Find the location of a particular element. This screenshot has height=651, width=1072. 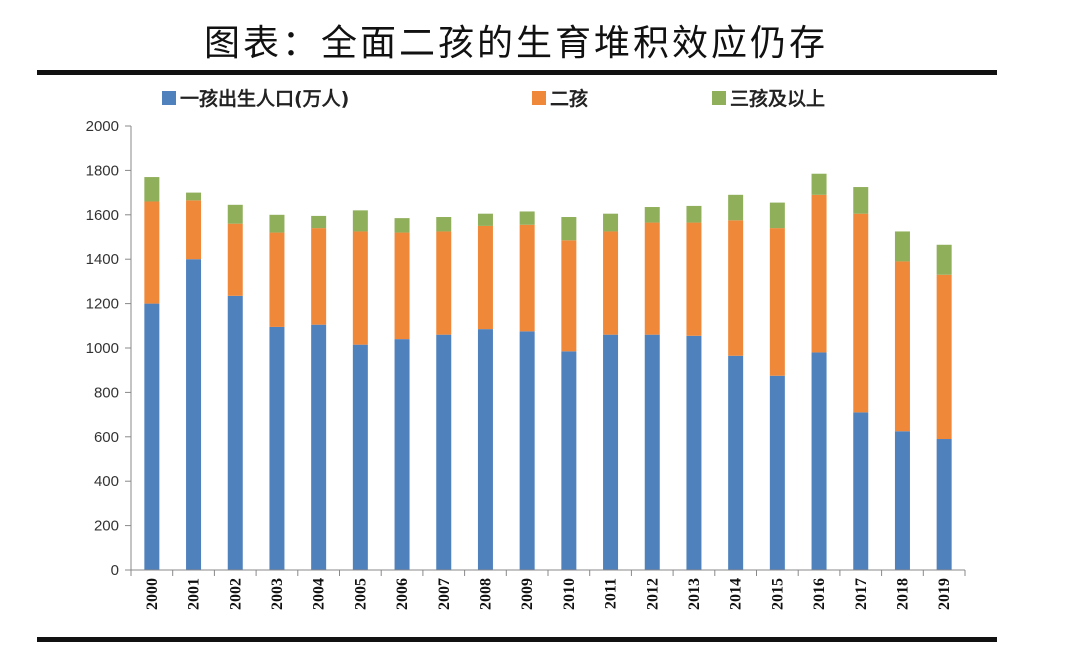

x-tick-label: 2013 is located at coordinates (694, 594).